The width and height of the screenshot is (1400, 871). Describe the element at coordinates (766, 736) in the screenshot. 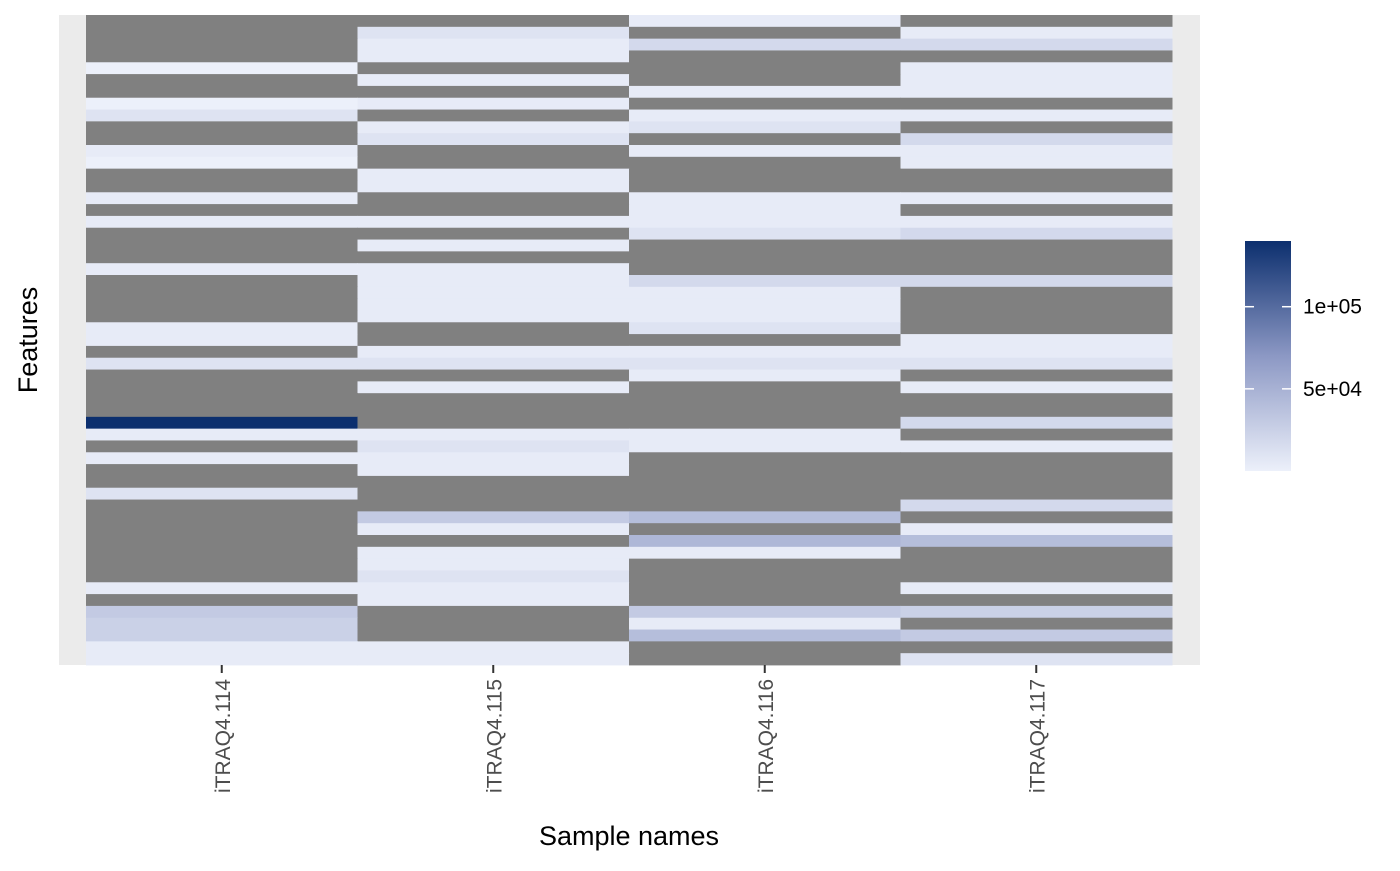

I see `x-tick-label: iTRAQ4.116` at that location.